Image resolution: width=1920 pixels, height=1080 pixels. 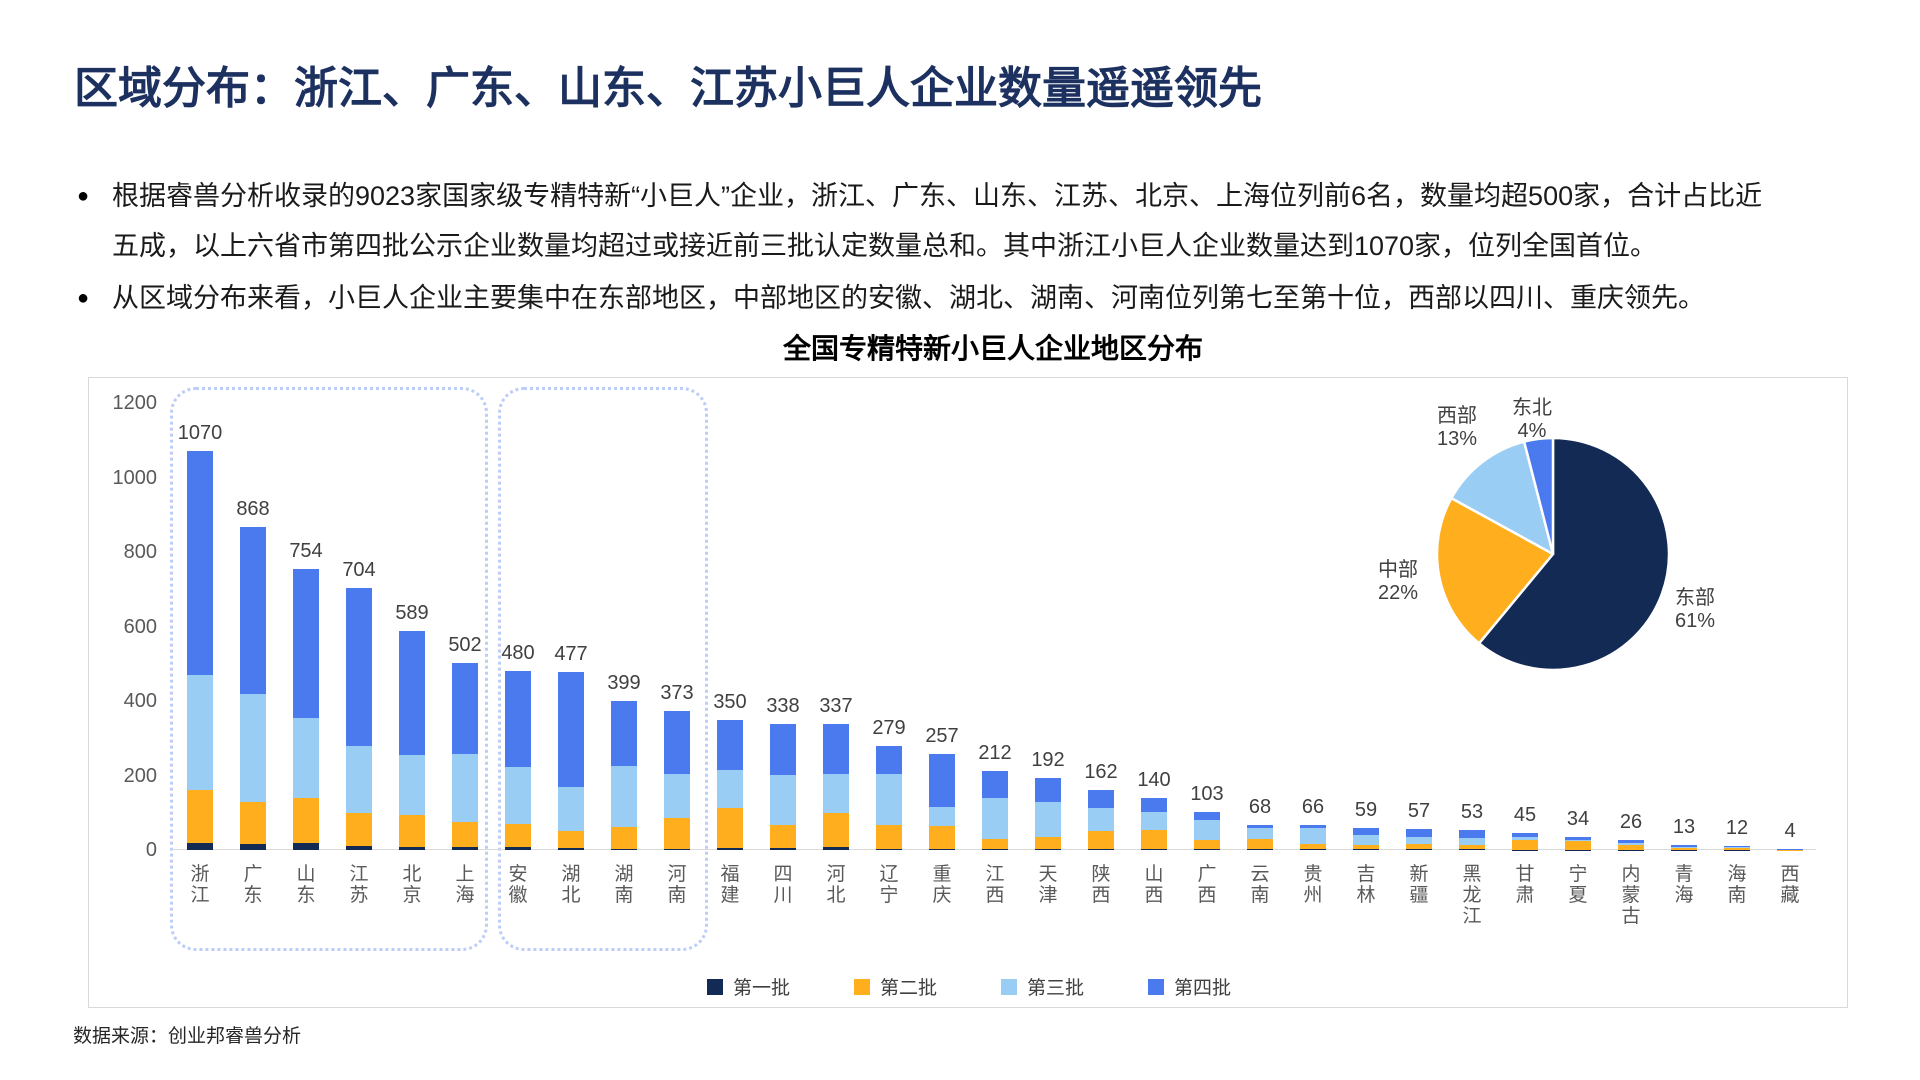 I want to click on bar-value-label: 34, so click(x=1578, y=819).